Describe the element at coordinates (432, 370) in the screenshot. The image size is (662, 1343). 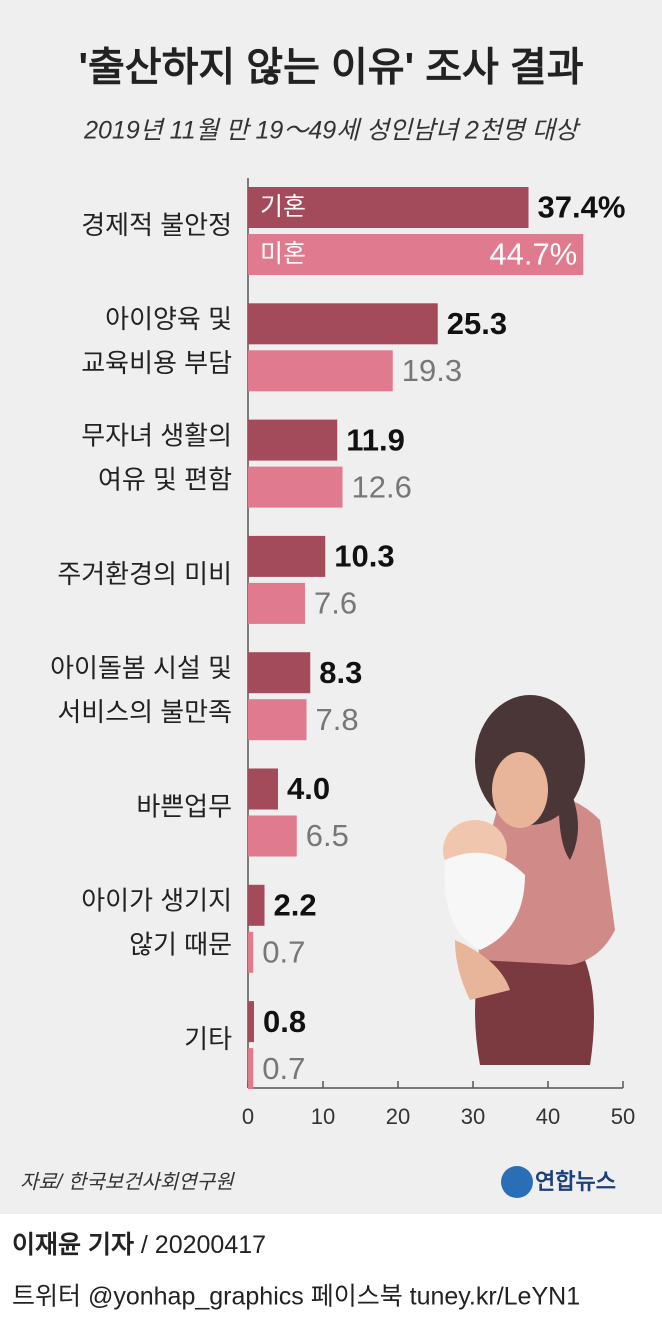
I see `value-label: 19.3` at that location.